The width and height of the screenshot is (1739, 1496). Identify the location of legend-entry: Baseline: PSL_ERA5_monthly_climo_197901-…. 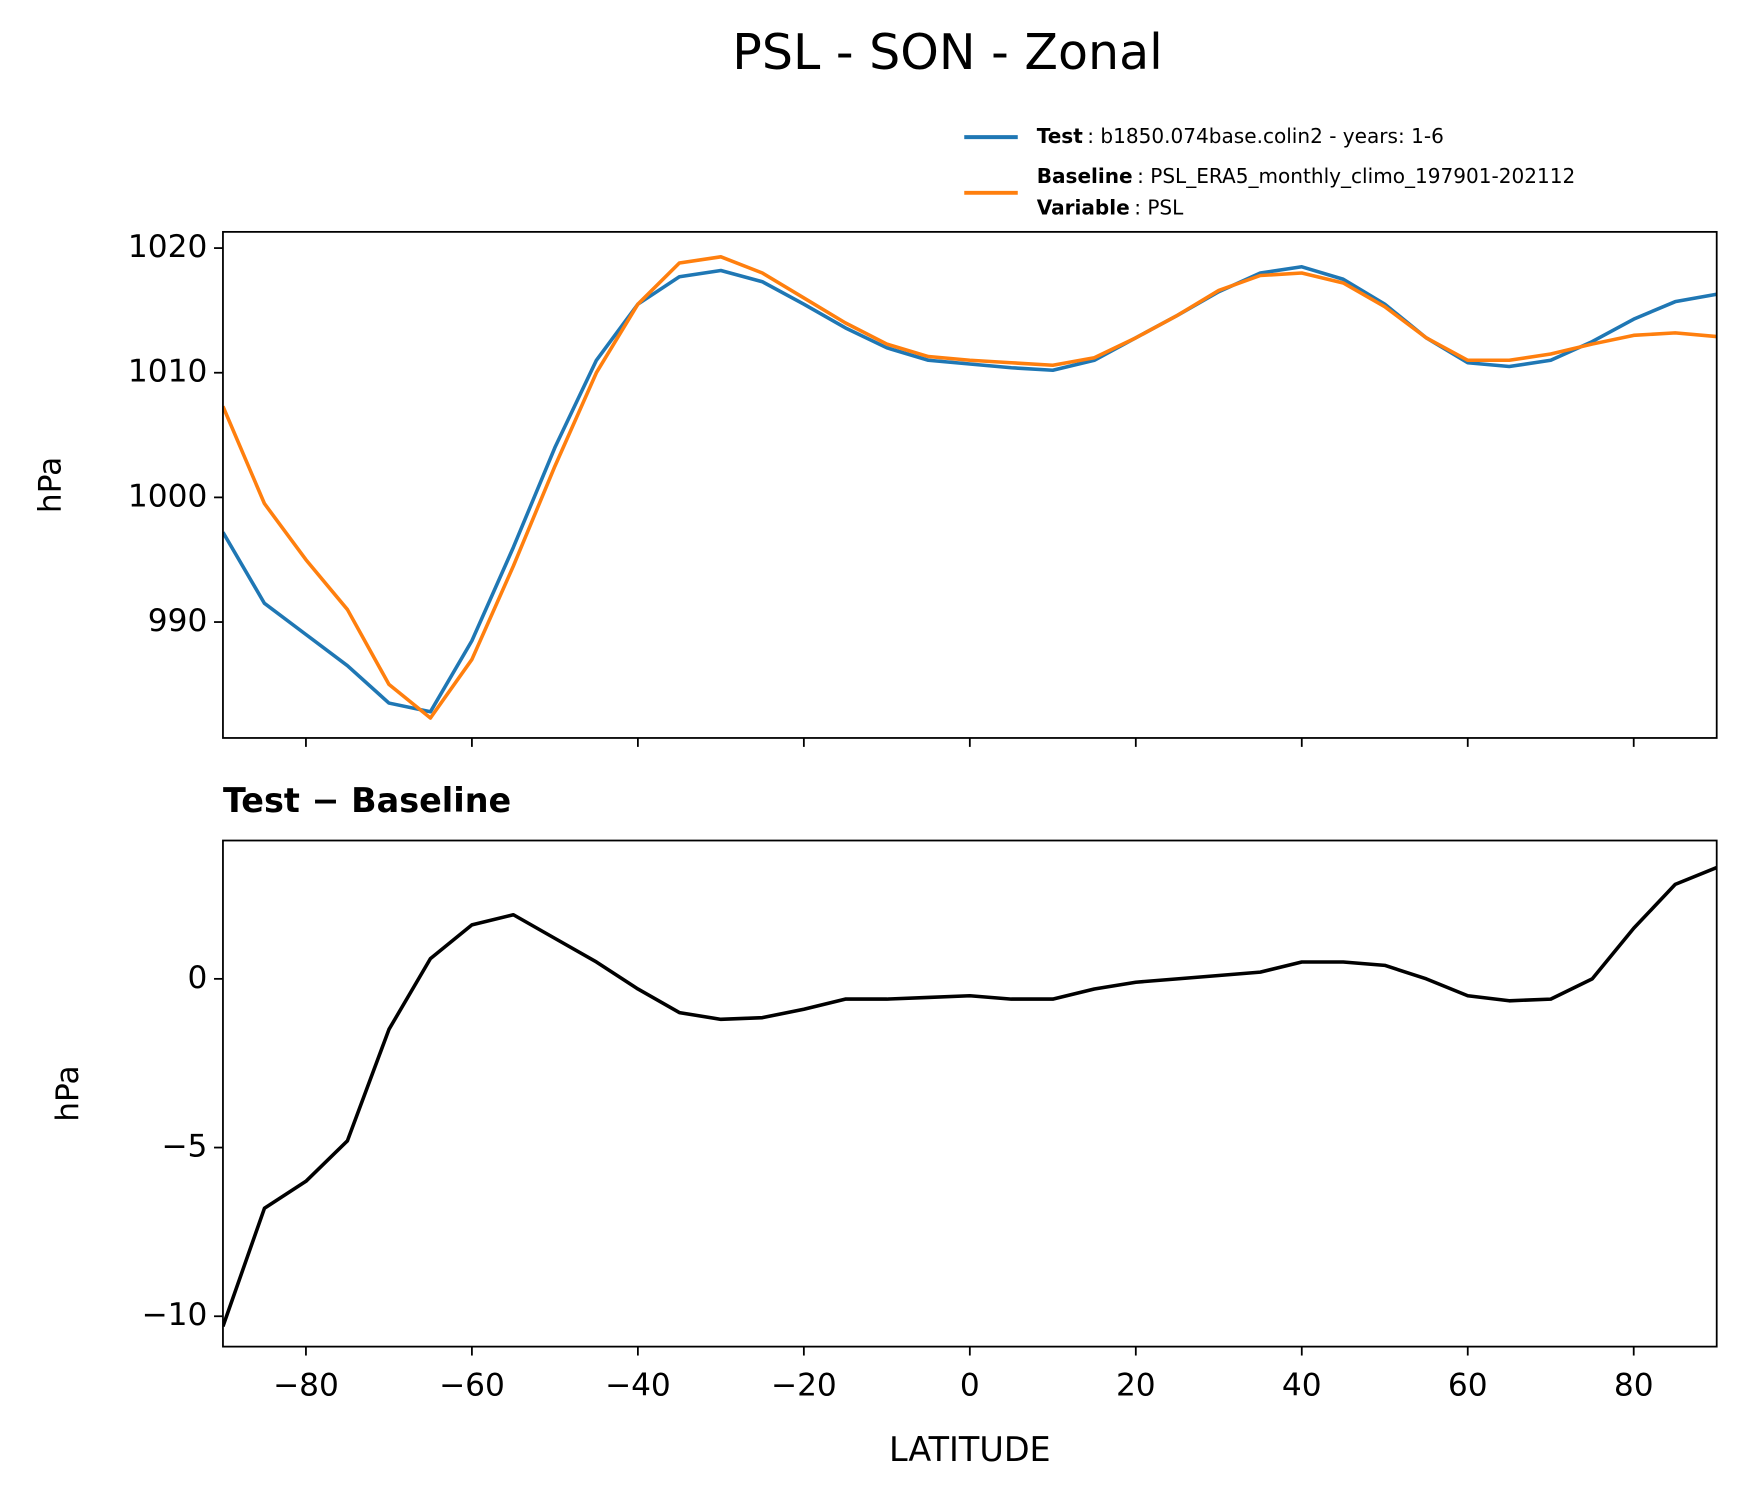
(1306, 176).